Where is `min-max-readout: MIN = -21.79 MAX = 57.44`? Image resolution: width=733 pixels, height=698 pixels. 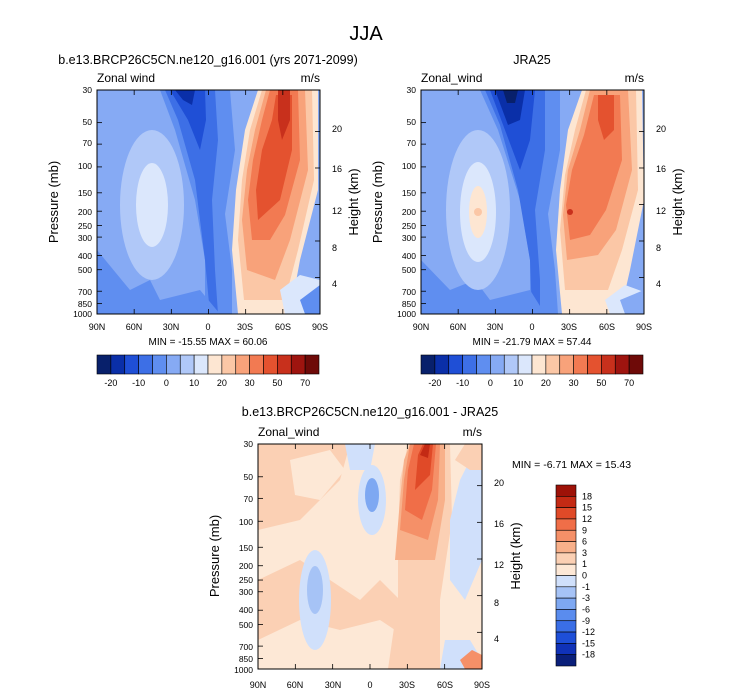
min-max-readout: MIN = -21.79 MAX = 57.44 is located at coordinates (532, 342).